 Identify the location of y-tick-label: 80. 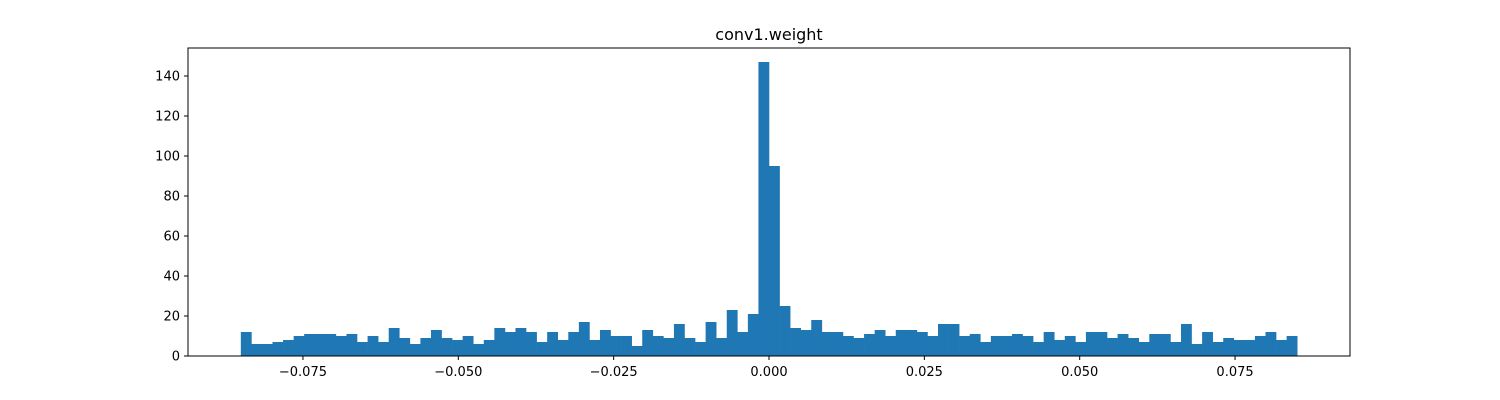
(171, 197).